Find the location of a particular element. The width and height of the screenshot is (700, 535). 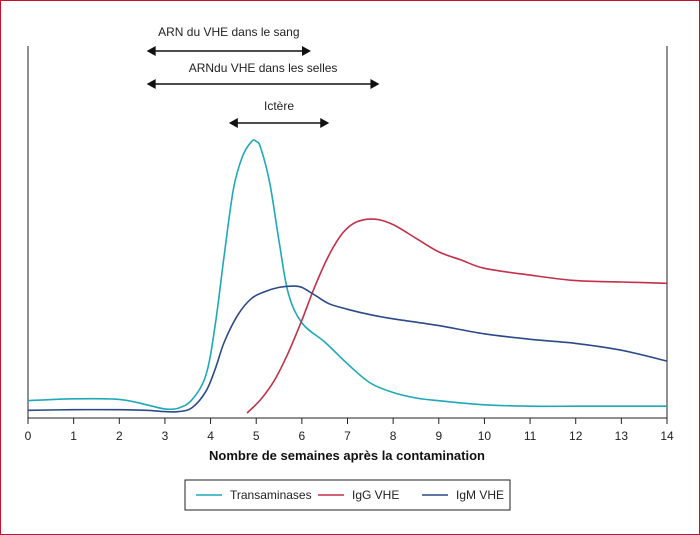

x-tick-label: 14 is located at coordinates (667, 436).